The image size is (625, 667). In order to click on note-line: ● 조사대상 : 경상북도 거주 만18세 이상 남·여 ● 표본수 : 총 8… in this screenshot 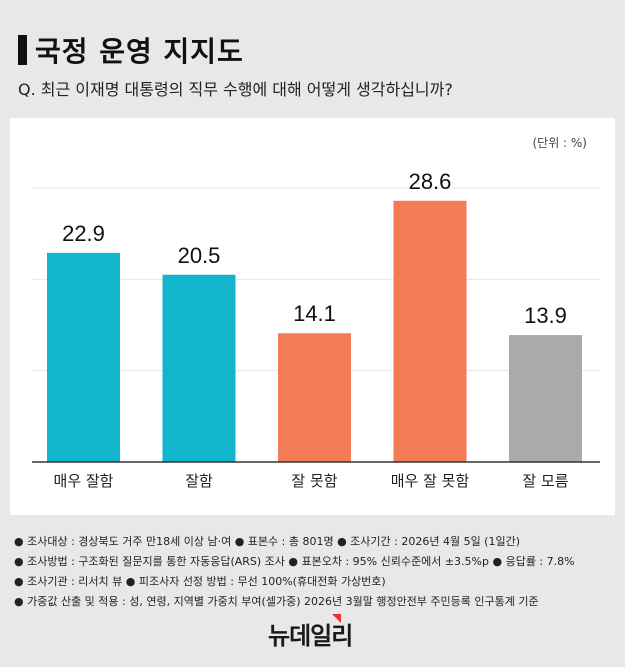, I will do `click(267, 541)`.